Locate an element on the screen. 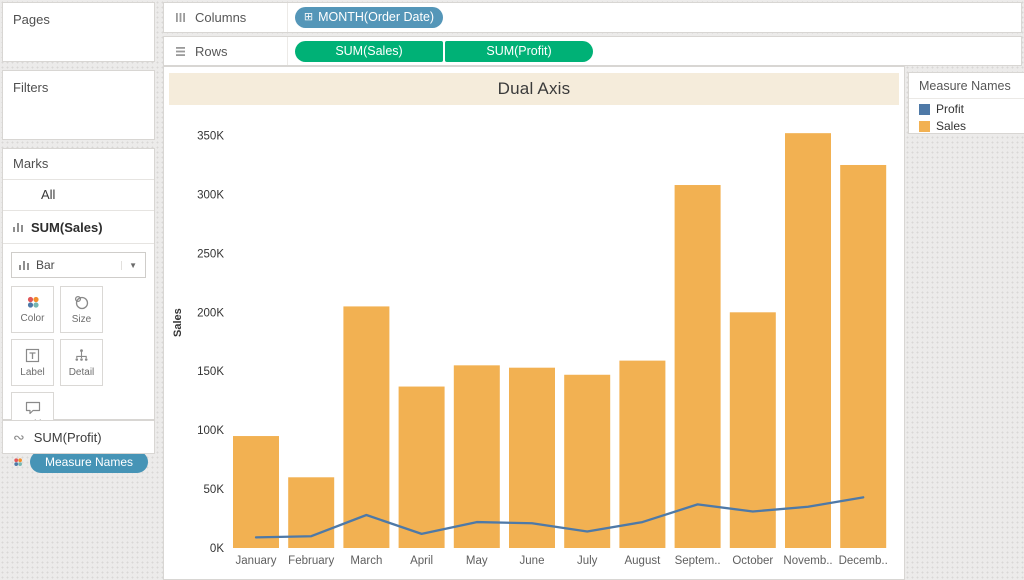 The image size is (1024, 580). marks-title: Marks is located at coordinates (78, 164).